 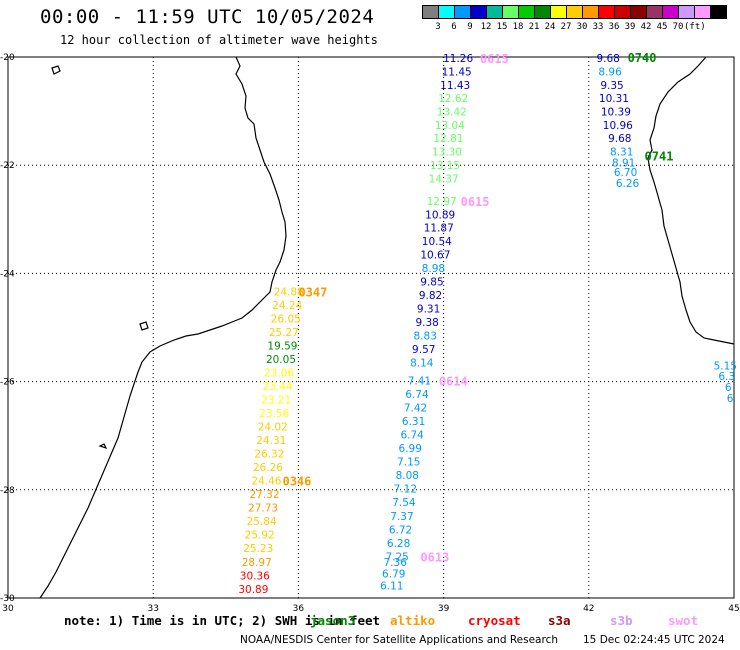 I want to click on lat-tick-label: -26, so click(x=7, y=383).